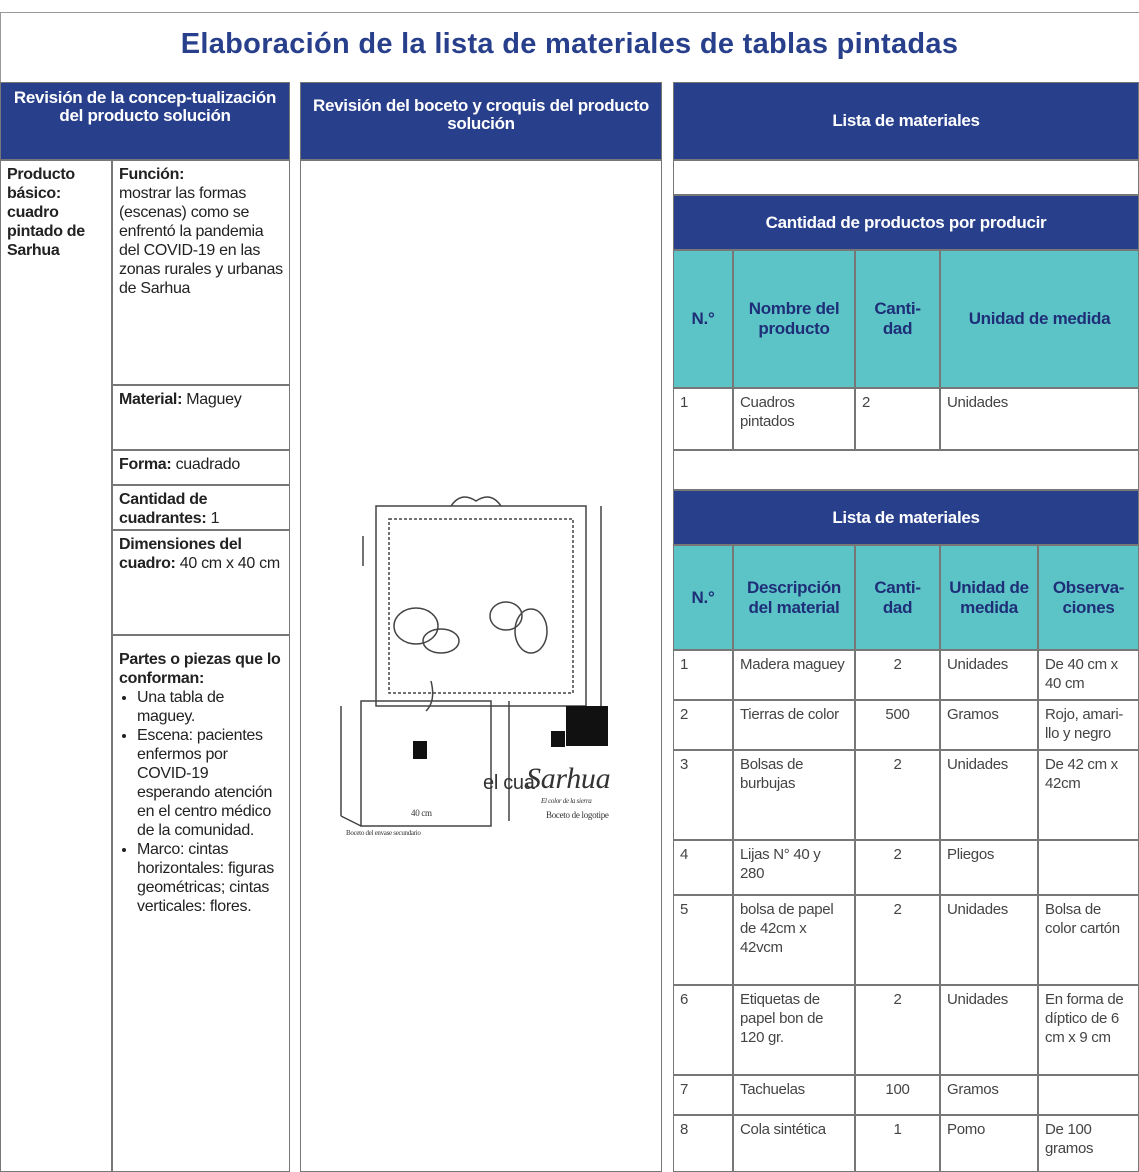 This screenshot has height=1172, width=1139. What do you see at coordinates (214, 399) in the screenshot?
I see `row-text: Maguey` at bounding box center [214, 399].